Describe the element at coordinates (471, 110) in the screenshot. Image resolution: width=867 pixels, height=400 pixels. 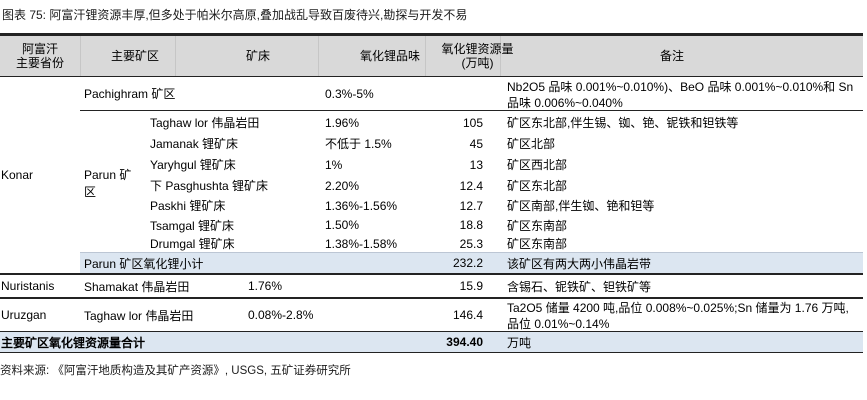
I see `row-divider` at that location.